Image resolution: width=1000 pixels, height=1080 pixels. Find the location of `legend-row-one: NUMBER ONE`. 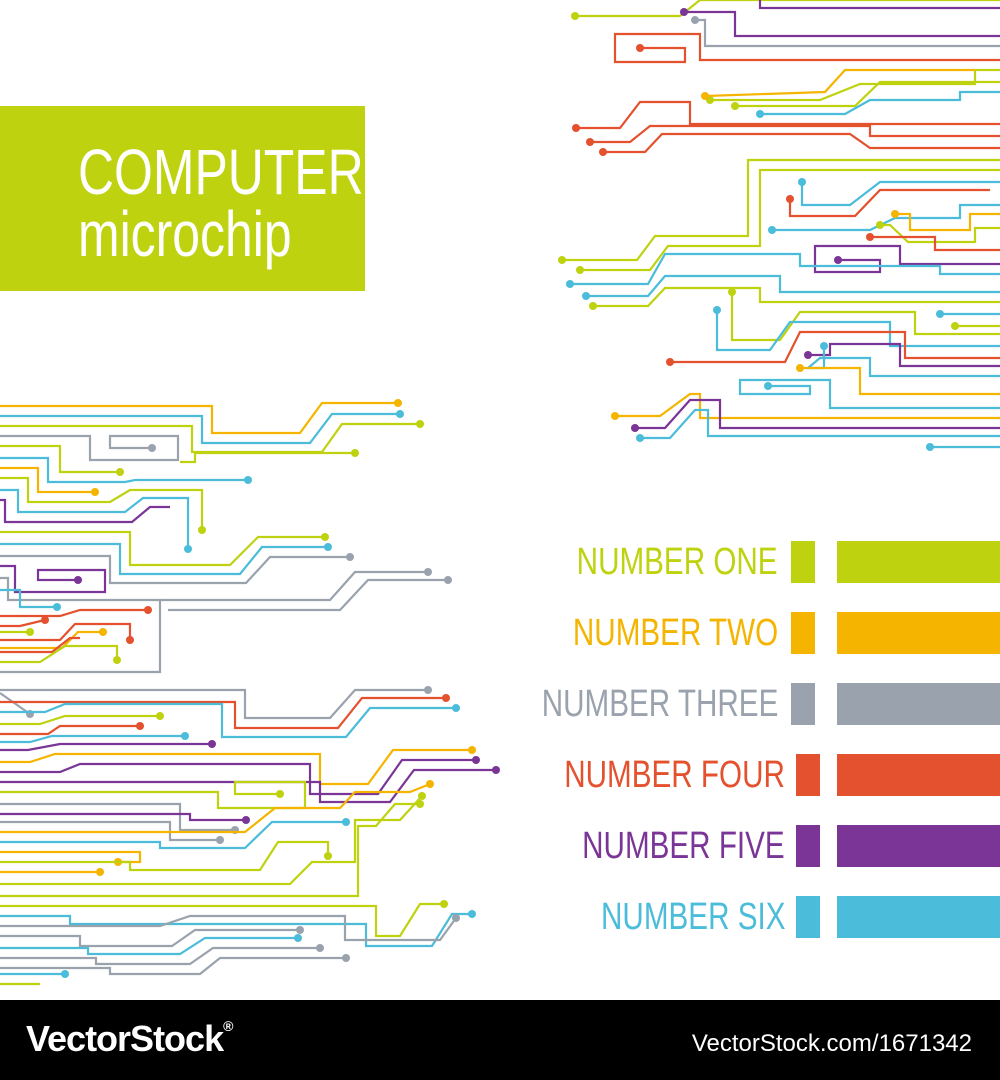

legend-row-one: NUMBER ONE is located at coordinates (780, 560).